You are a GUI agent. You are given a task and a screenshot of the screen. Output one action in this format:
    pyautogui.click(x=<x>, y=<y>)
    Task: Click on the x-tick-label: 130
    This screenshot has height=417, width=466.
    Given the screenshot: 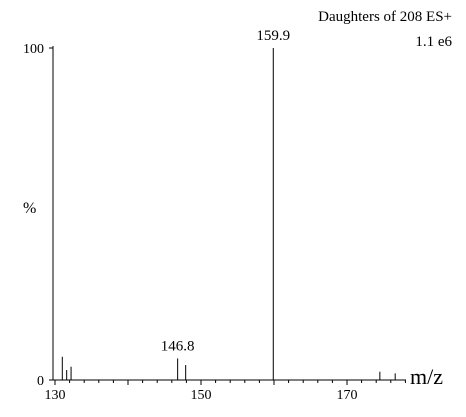 What is the action you would take?
    pyautogui.click(x=55, y=395)
    